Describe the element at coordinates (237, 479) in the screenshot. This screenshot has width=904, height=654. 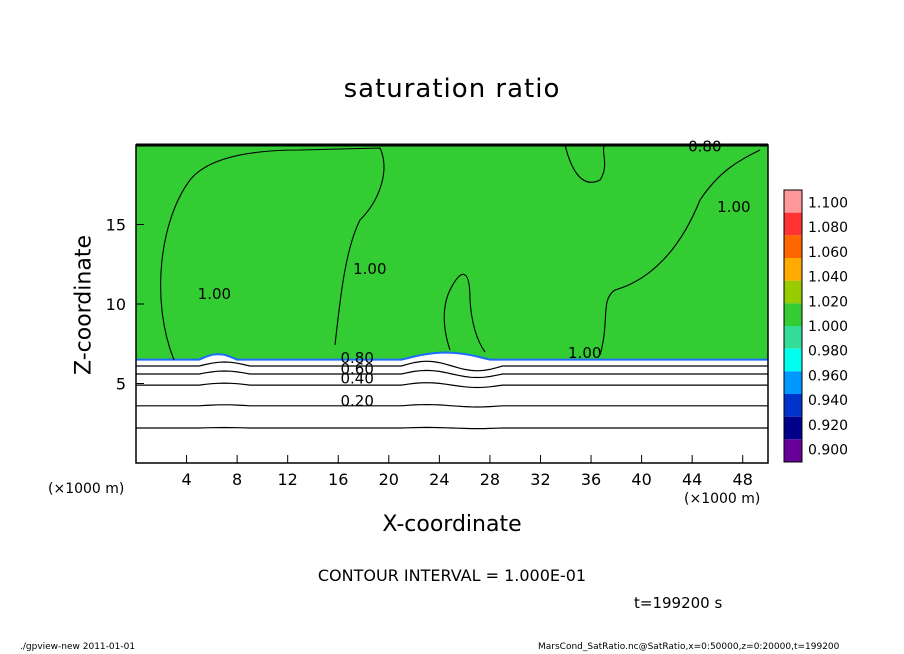
I see `x-tick-label: 8` at that location.